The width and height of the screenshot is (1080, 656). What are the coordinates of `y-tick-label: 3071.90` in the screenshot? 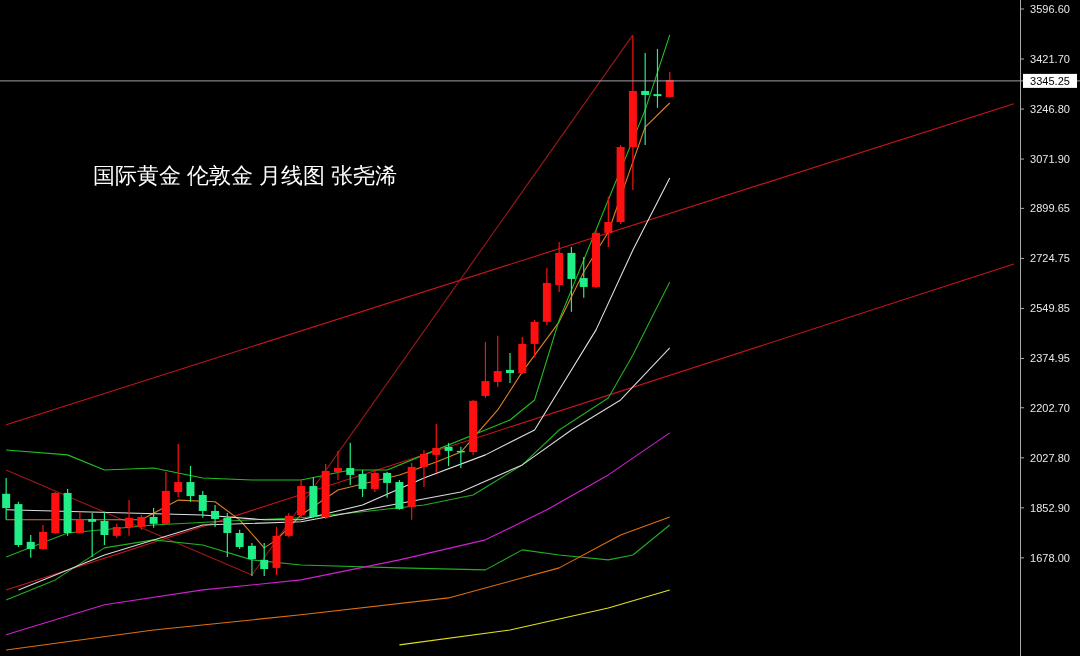 It's located at (1050, 159).